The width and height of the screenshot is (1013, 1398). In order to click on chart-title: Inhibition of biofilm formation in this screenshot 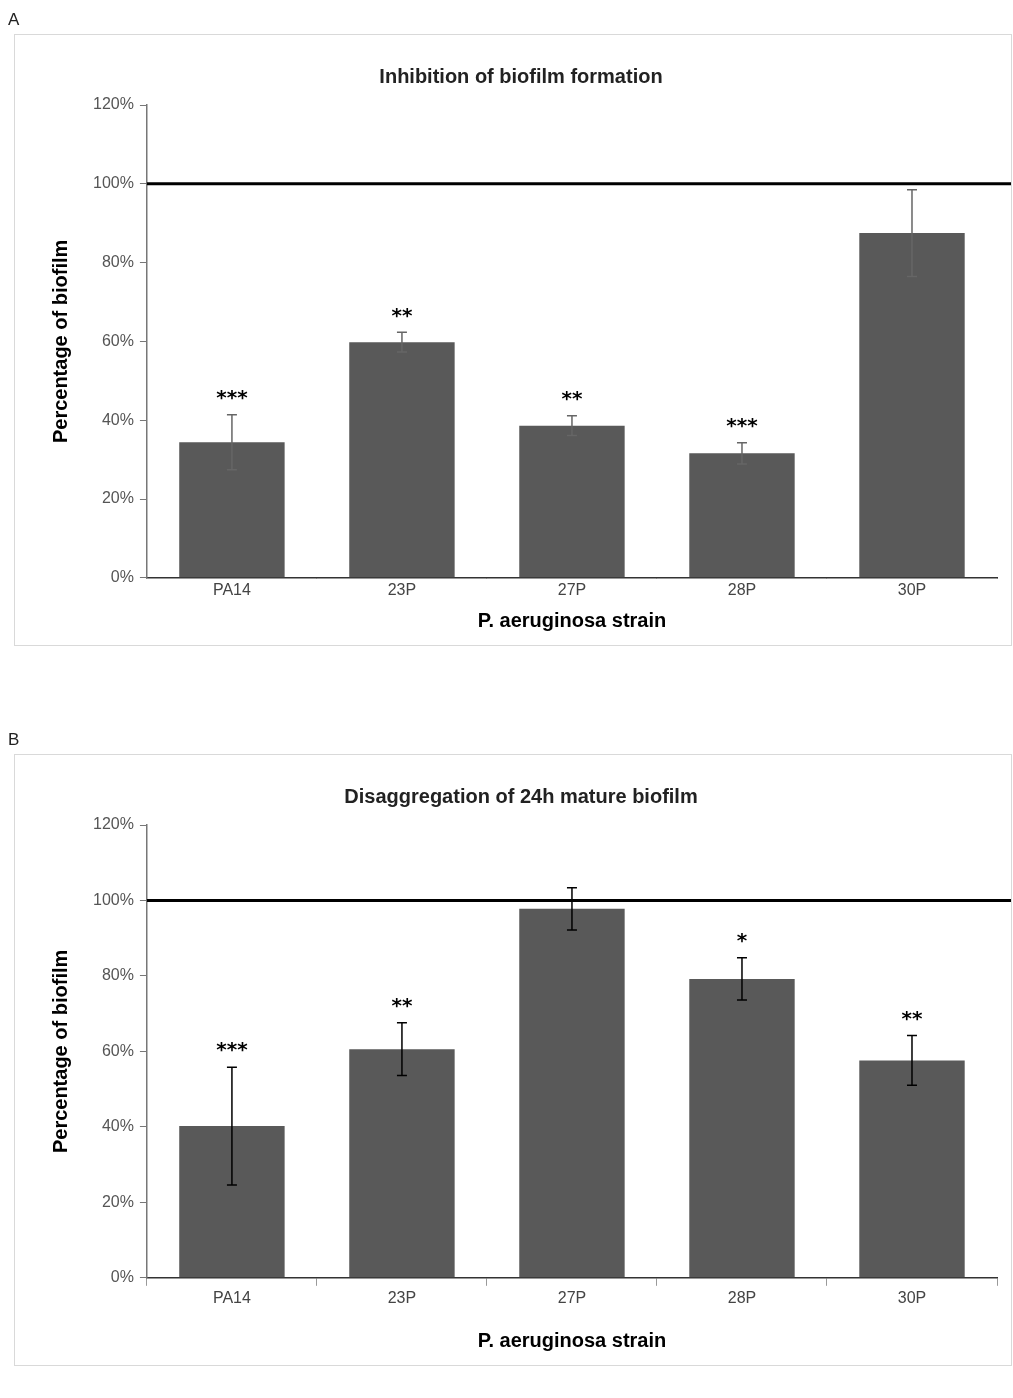, I will do `click(521, 75)`.